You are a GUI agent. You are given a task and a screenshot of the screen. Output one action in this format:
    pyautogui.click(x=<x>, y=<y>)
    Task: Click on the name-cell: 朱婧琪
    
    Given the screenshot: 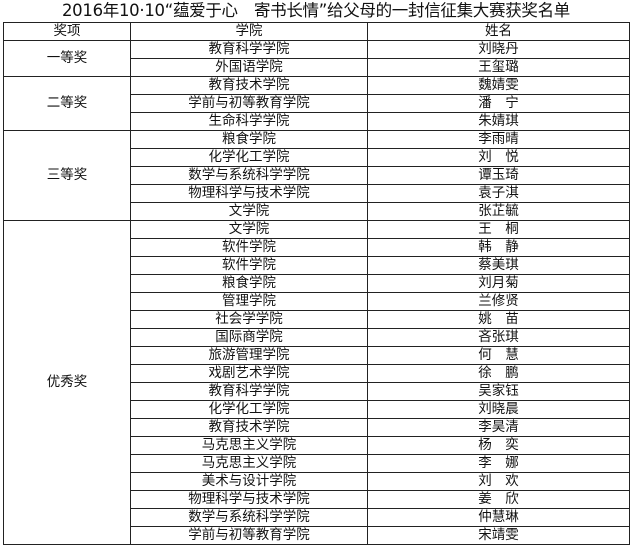 What is the action you would take?
    pyautogui.click(x=498, y=121)
    